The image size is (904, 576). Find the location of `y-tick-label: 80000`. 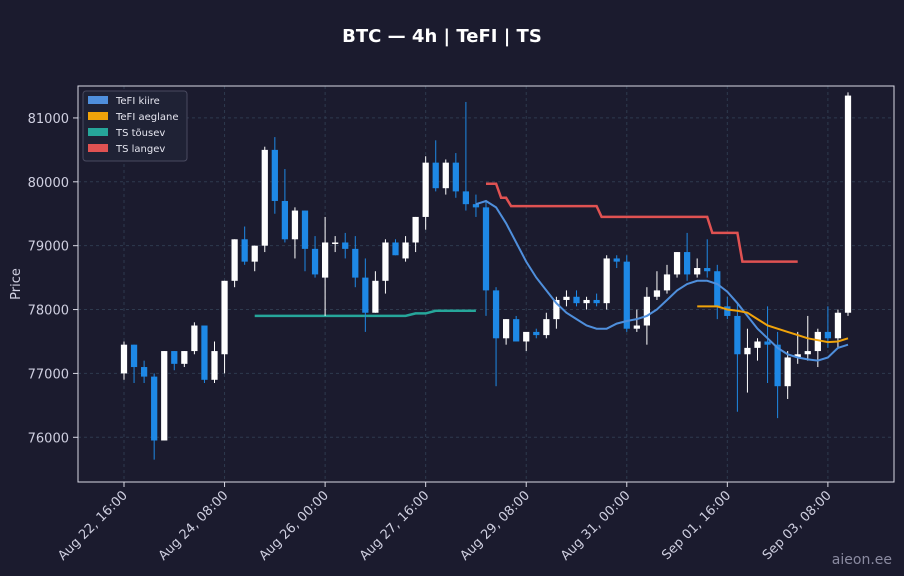

y-tick-label: 80000 is located at coordinates (48, 183).